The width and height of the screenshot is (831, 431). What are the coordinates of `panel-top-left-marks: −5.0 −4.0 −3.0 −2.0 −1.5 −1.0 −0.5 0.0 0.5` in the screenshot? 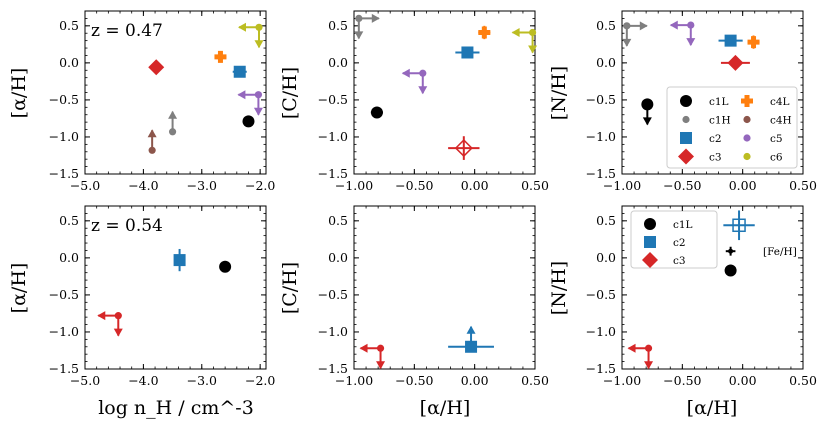 It's located at (162, 101).